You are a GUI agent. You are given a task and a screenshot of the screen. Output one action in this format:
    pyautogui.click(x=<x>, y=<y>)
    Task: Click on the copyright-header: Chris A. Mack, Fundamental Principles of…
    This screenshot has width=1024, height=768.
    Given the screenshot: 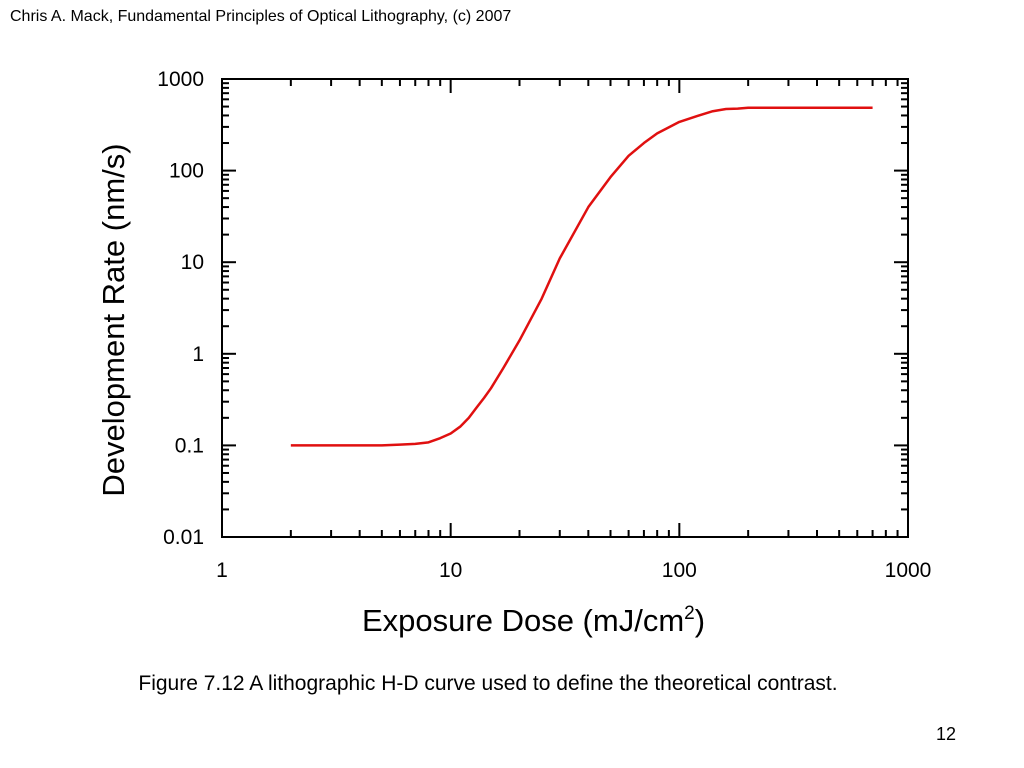 What is the action you would take?
    pyautogui.click(x=261, y=16)
    